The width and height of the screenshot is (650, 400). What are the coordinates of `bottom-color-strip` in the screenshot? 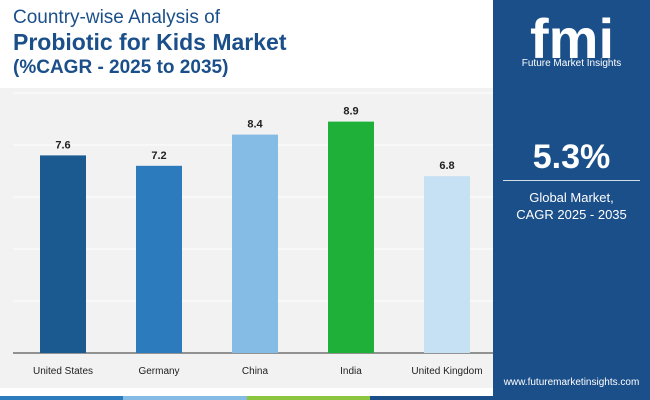 It's located at (246, 398).